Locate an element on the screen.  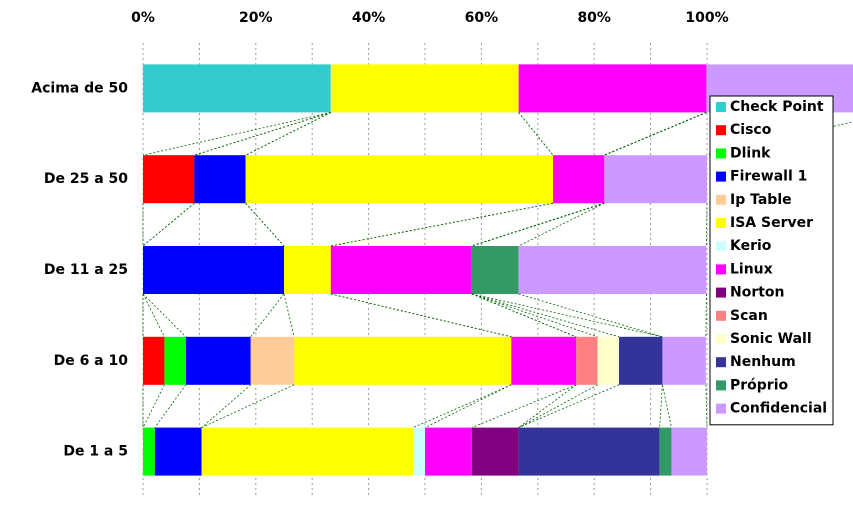
category-label: De 1 a 5 is located at coordinates (95, 452).